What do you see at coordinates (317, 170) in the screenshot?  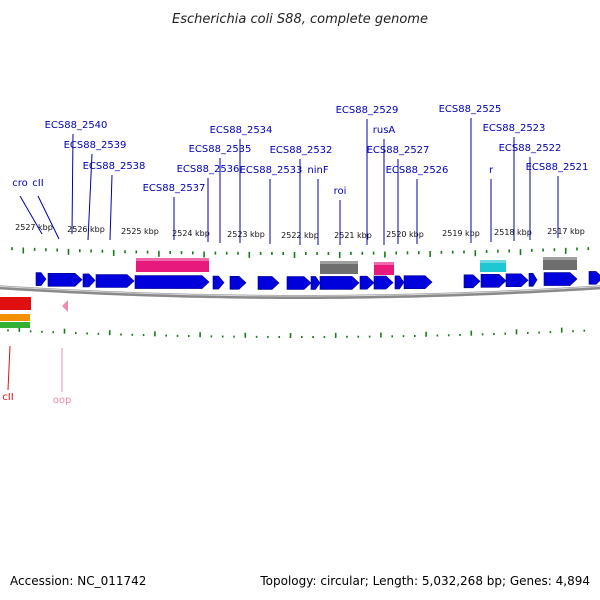 I see `gene-label: ninF` at bounding box center [317, 170].